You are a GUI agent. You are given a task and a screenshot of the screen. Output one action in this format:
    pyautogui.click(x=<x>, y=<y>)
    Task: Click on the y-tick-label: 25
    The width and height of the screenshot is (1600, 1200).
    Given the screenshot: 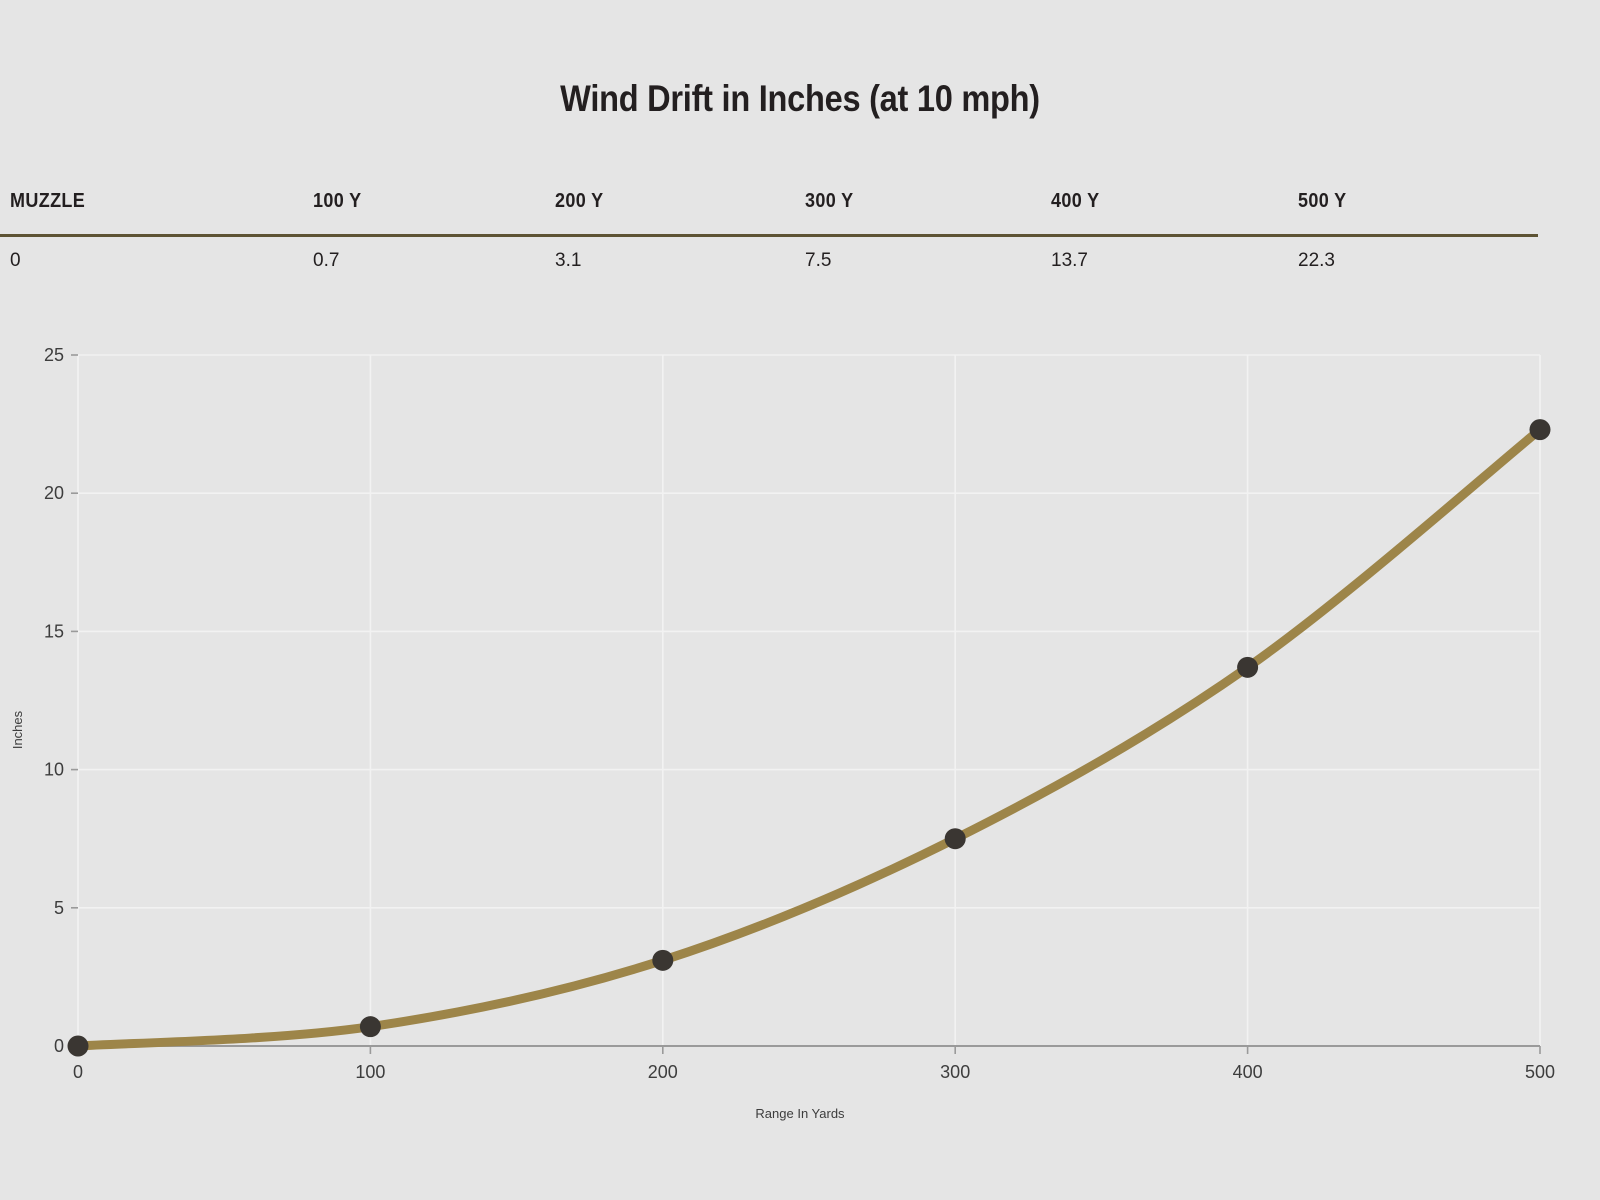 What is the action you would take?
    pyautogui.click(x=54, y=355)
    